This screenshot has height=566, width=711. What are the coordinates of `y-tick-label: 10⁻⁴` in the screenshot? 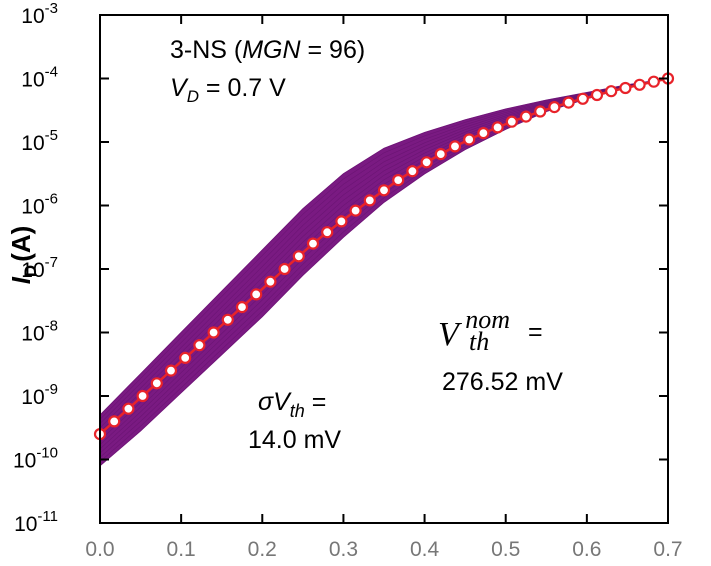 It's located at (39, 78).